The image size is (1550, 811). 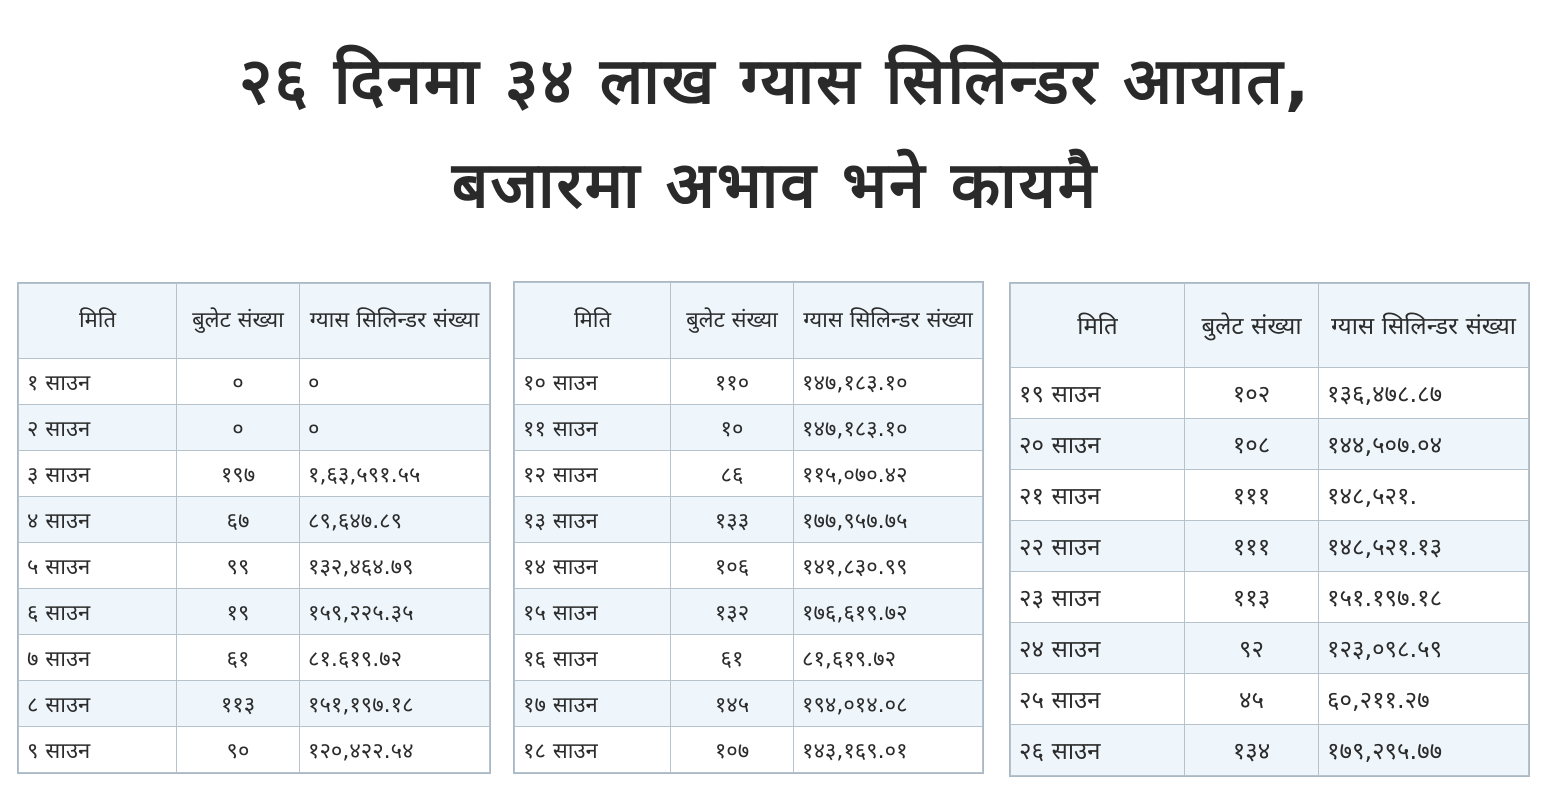 What do you see at coordinates (592, 657) in the screenshot?
I see `cell-date: १६ साउन` at bounding box center [592, 657].